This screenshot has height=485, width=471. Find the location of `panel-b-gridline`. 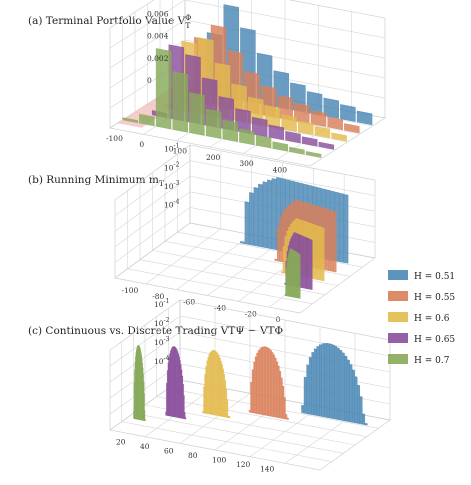

panel-b-gridline is located at coordinates (214, 223).